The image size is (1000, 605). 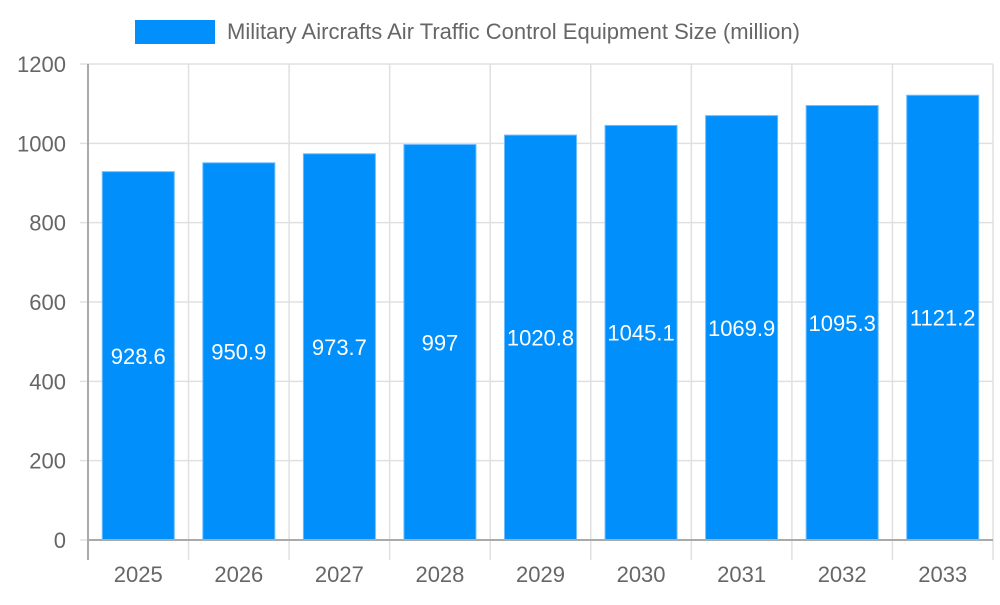 I want to click on x-tick-label: 2025, so click(x=138, y=574).